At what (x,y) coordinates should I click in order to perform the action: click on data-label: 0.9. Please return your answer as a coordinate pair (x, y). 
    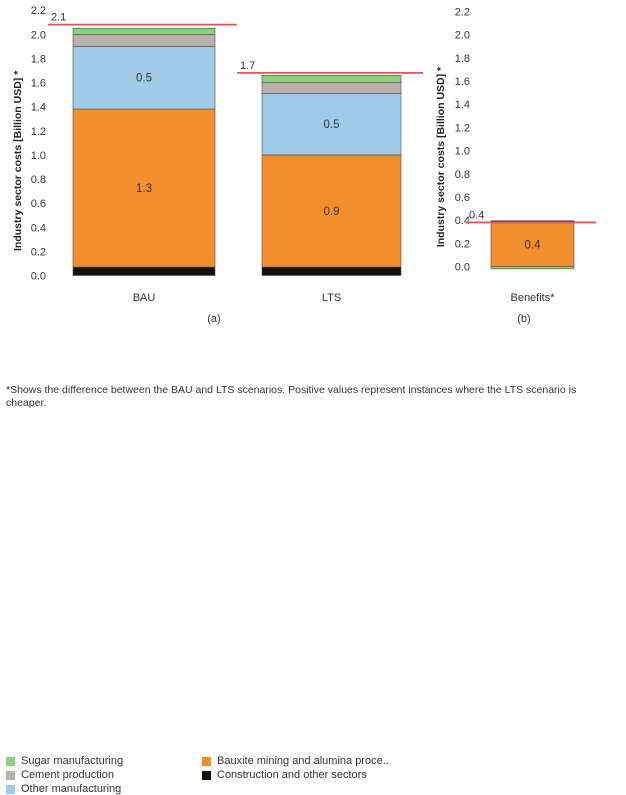
    Looking at the image, I should click on (332, 212).